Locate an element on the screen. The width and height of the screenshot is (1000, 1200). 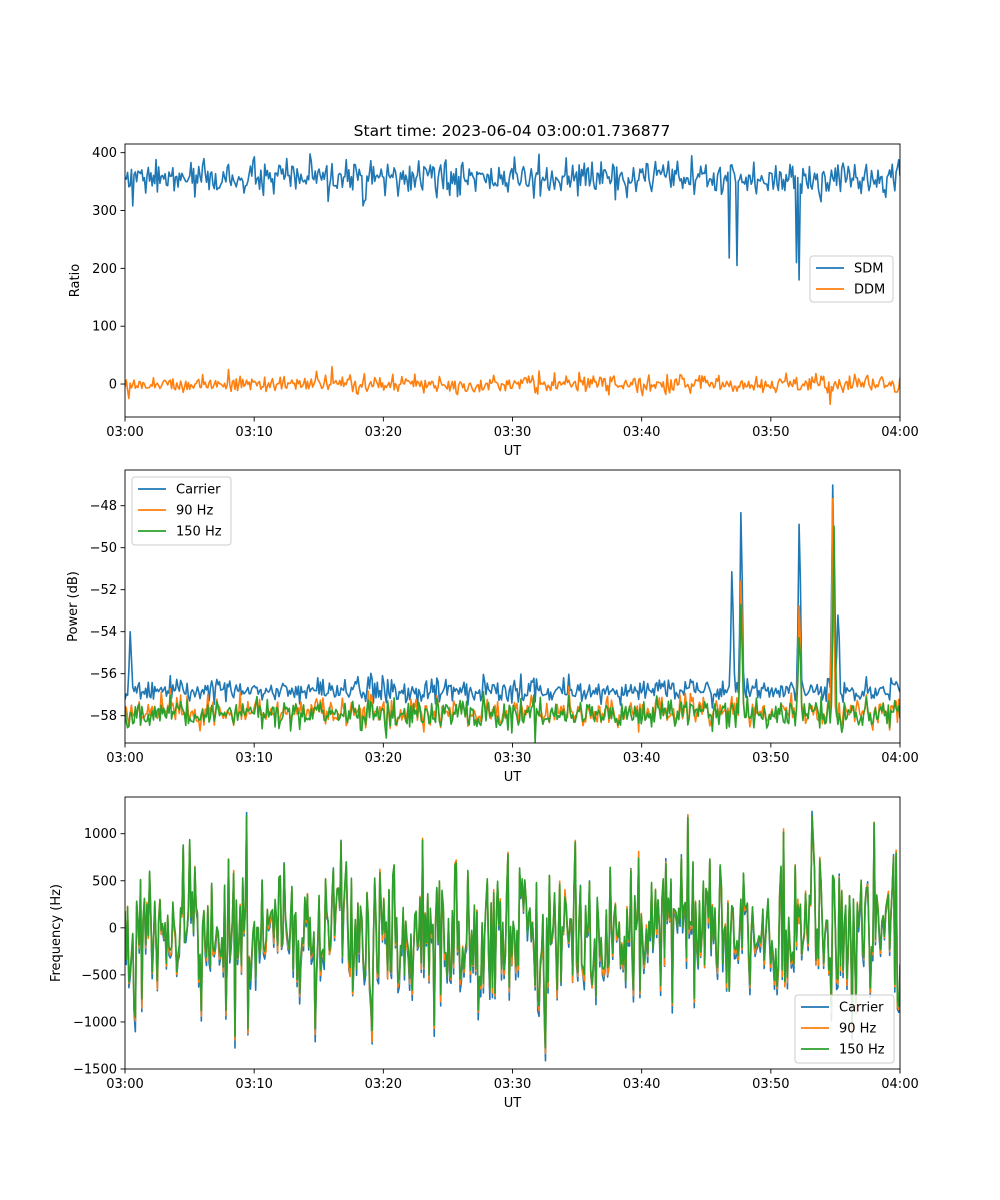
y-axis-label: Ratio is located at coordinates (75, 280).